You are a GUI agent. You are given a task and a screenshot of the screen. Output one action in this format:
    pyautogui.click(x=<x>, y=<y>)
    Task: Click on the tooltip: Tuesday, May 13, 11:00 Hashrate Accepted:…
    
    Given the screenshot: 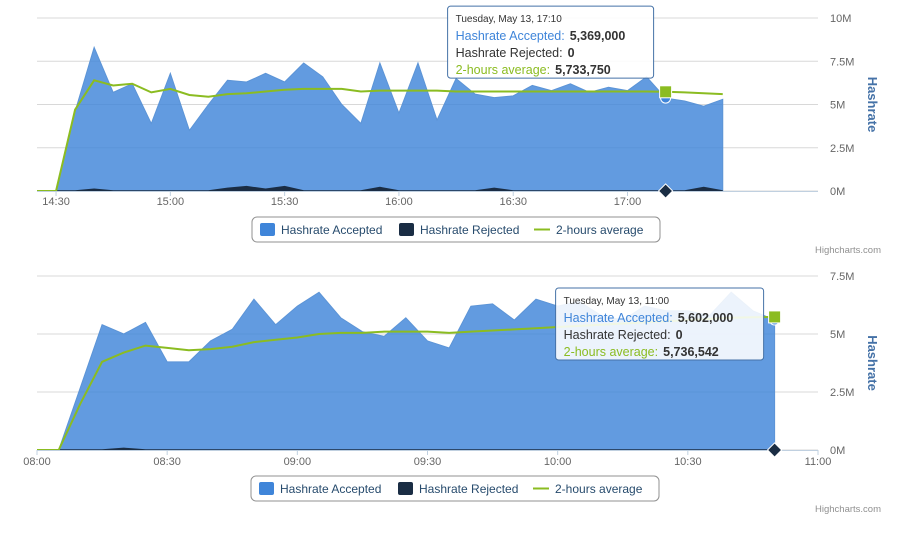 What is the action you would take?
    pyautogui.click(x=660, y=324)
    